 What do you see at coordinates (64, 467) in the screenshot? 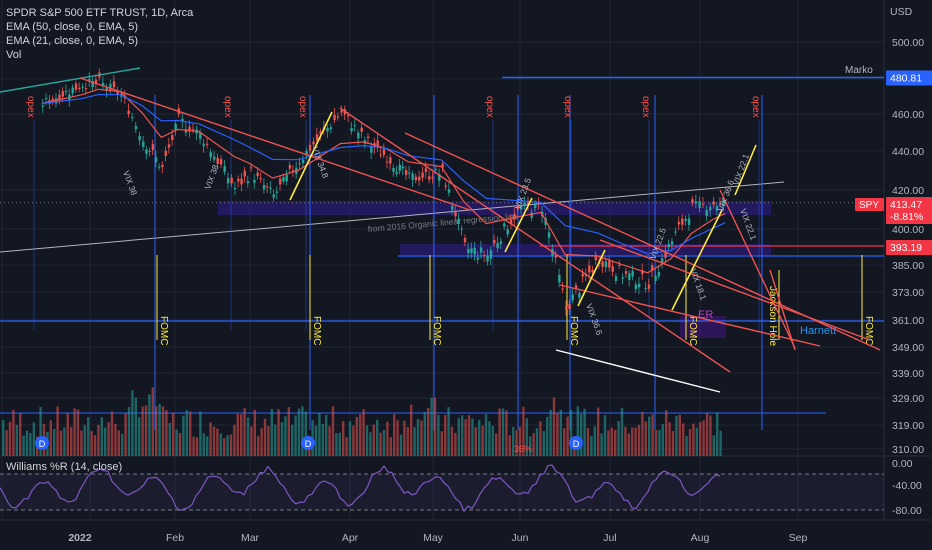
I see `williams-r-title: Williams %R (14, close)` at bounding box center [64, 467].